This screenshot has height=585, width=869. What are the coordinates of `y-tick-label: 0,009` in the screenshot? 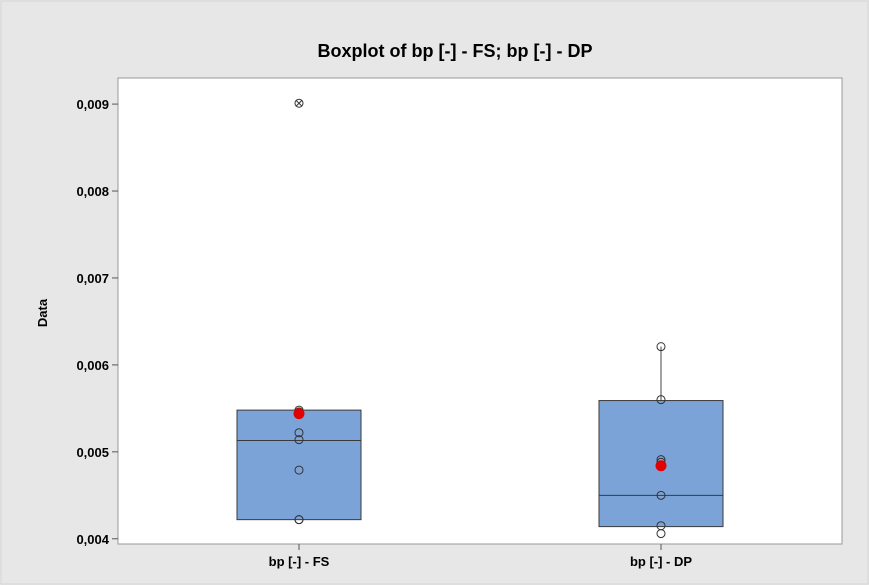 It's located at (92, 104).